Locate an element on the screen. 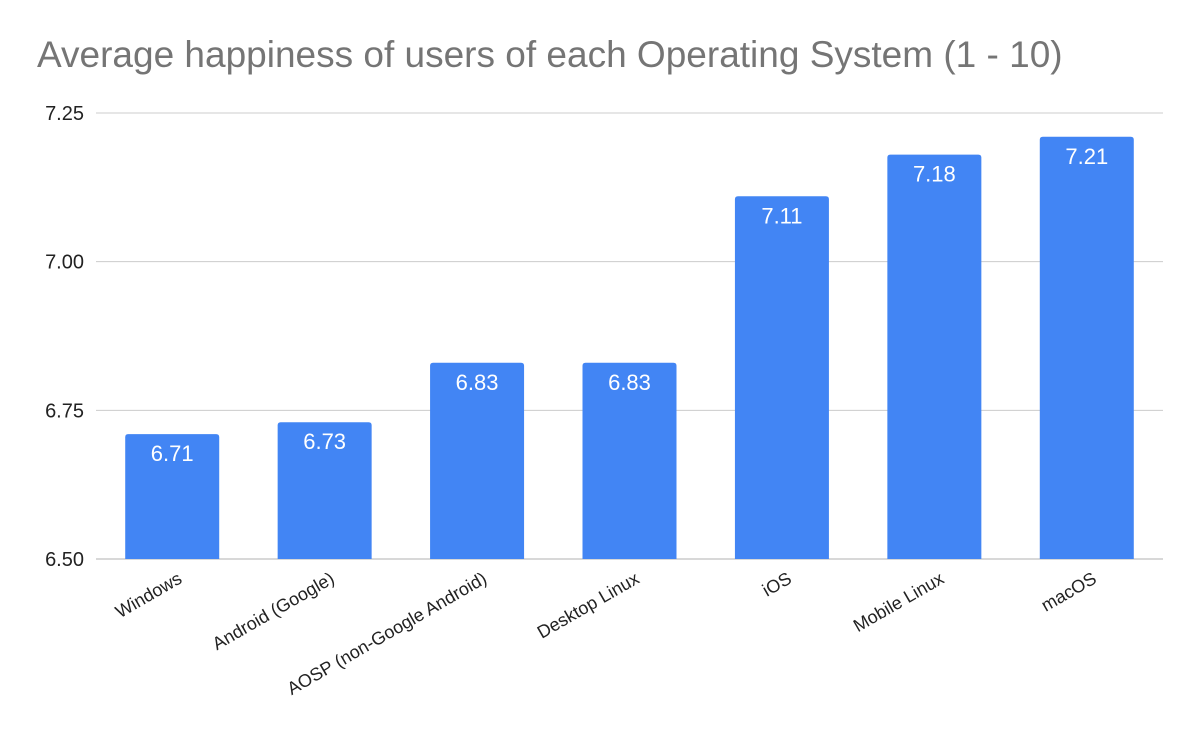  x-category-label: Windows is located at coordinates (148, 595).